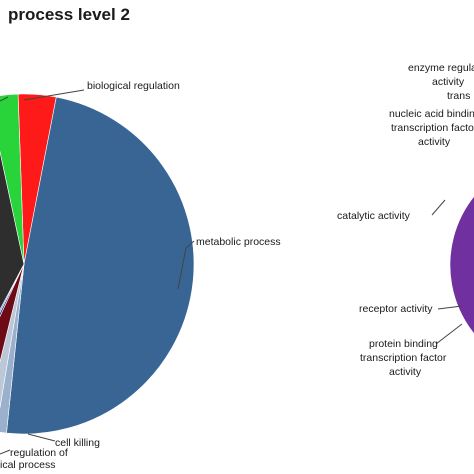  What do you see at coordinates (403, 358) in the screenshot?
I see `label-protein-line2: transcription factor` at bounding box center [403, 358].